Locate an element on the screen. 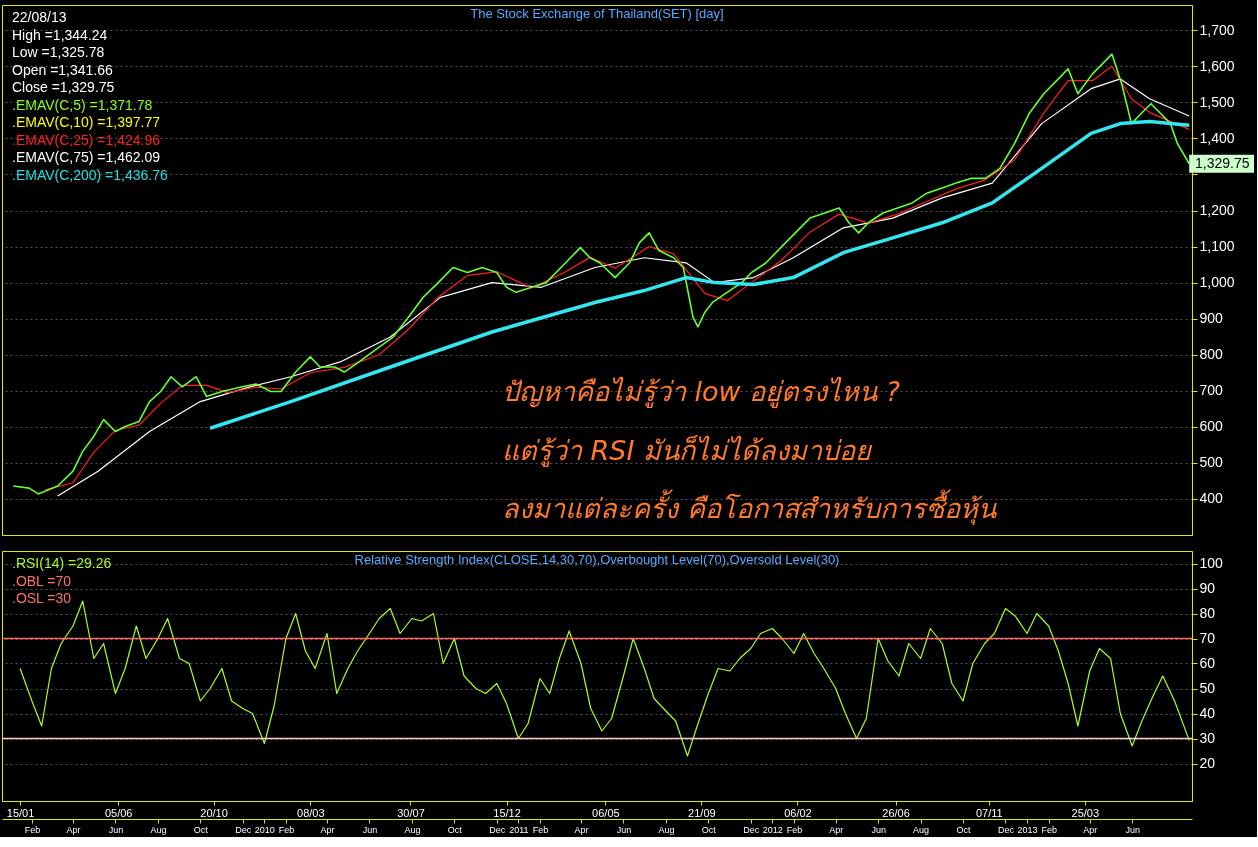  x2-tick-label: 2013 is located at coordinates (1027, 829).